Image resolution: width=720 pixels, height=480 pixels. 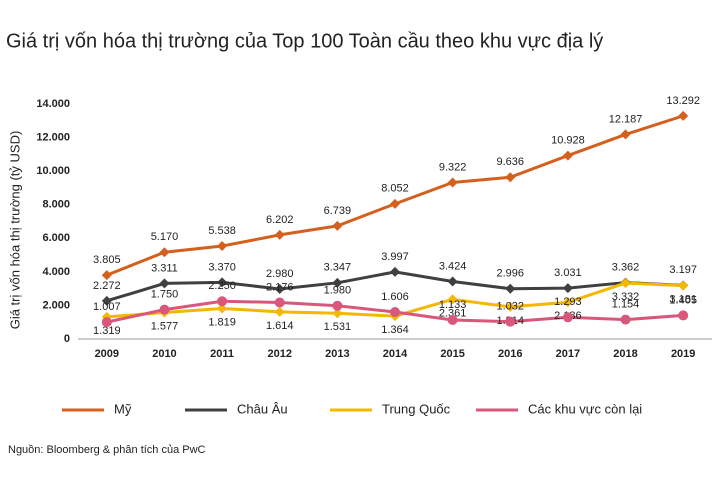 I want to click on value-label: 2.176, so click(x=280, y=287).